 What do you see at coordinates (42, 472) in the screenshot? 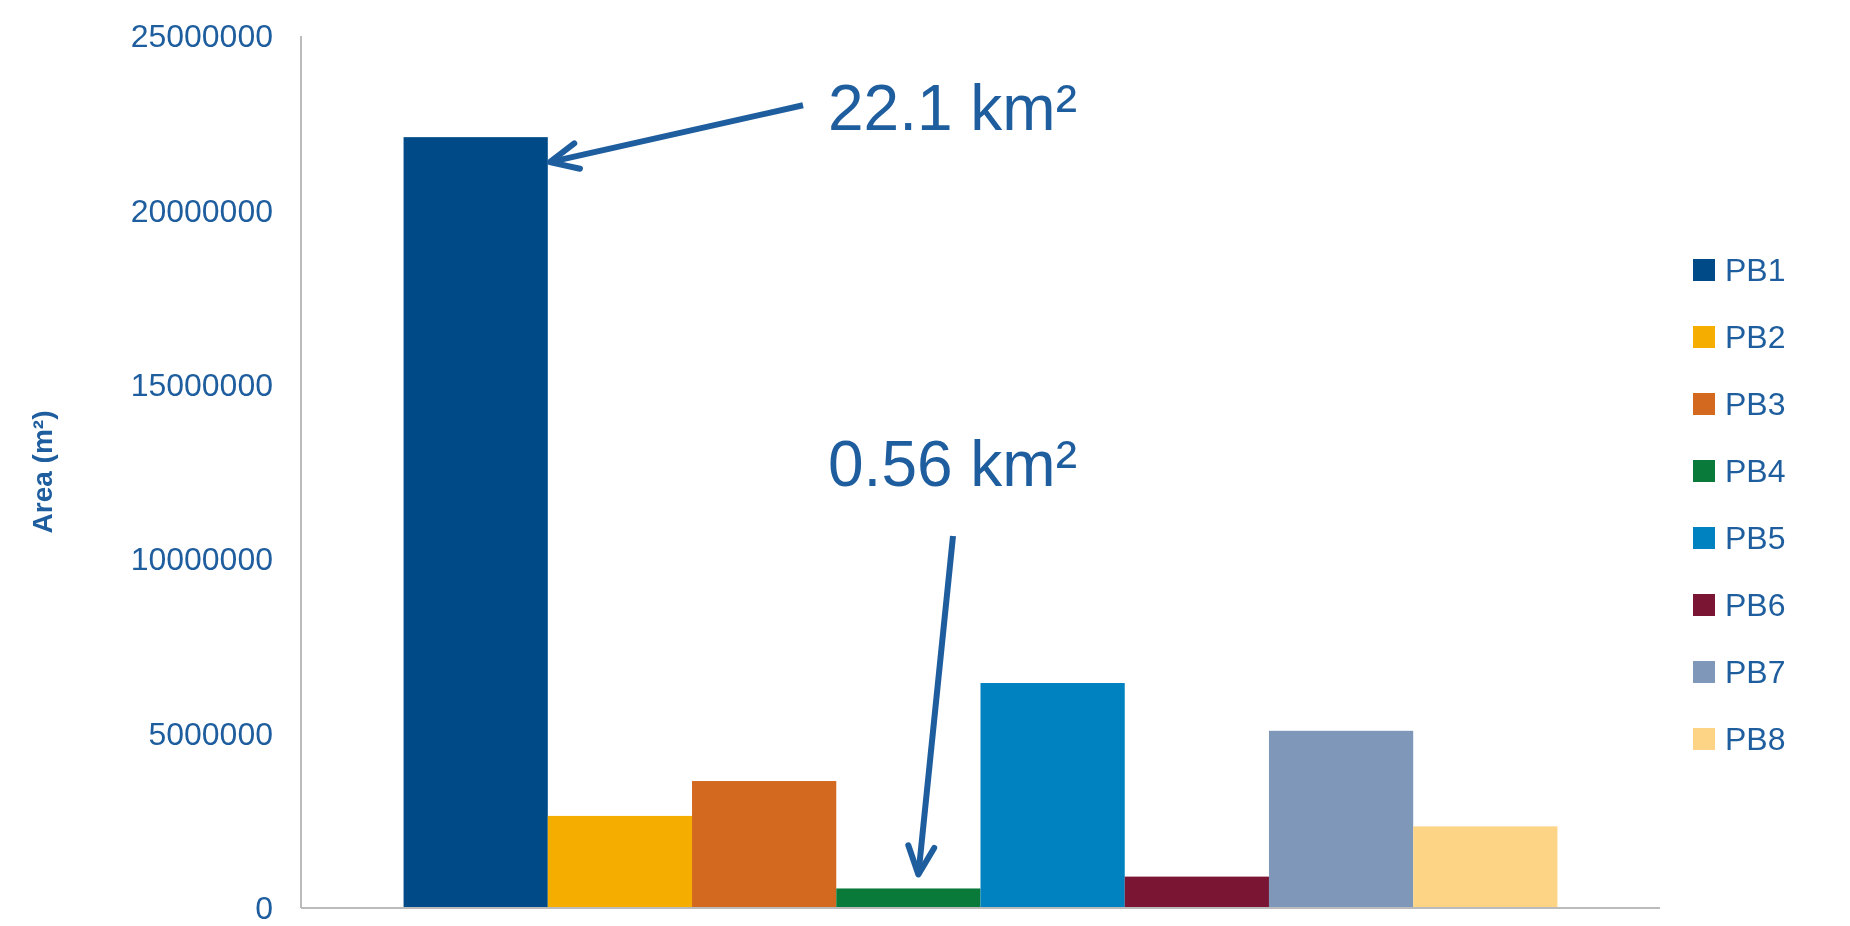
I see `y-axis-title: Area (m²)` at bounding box center [42, 472].